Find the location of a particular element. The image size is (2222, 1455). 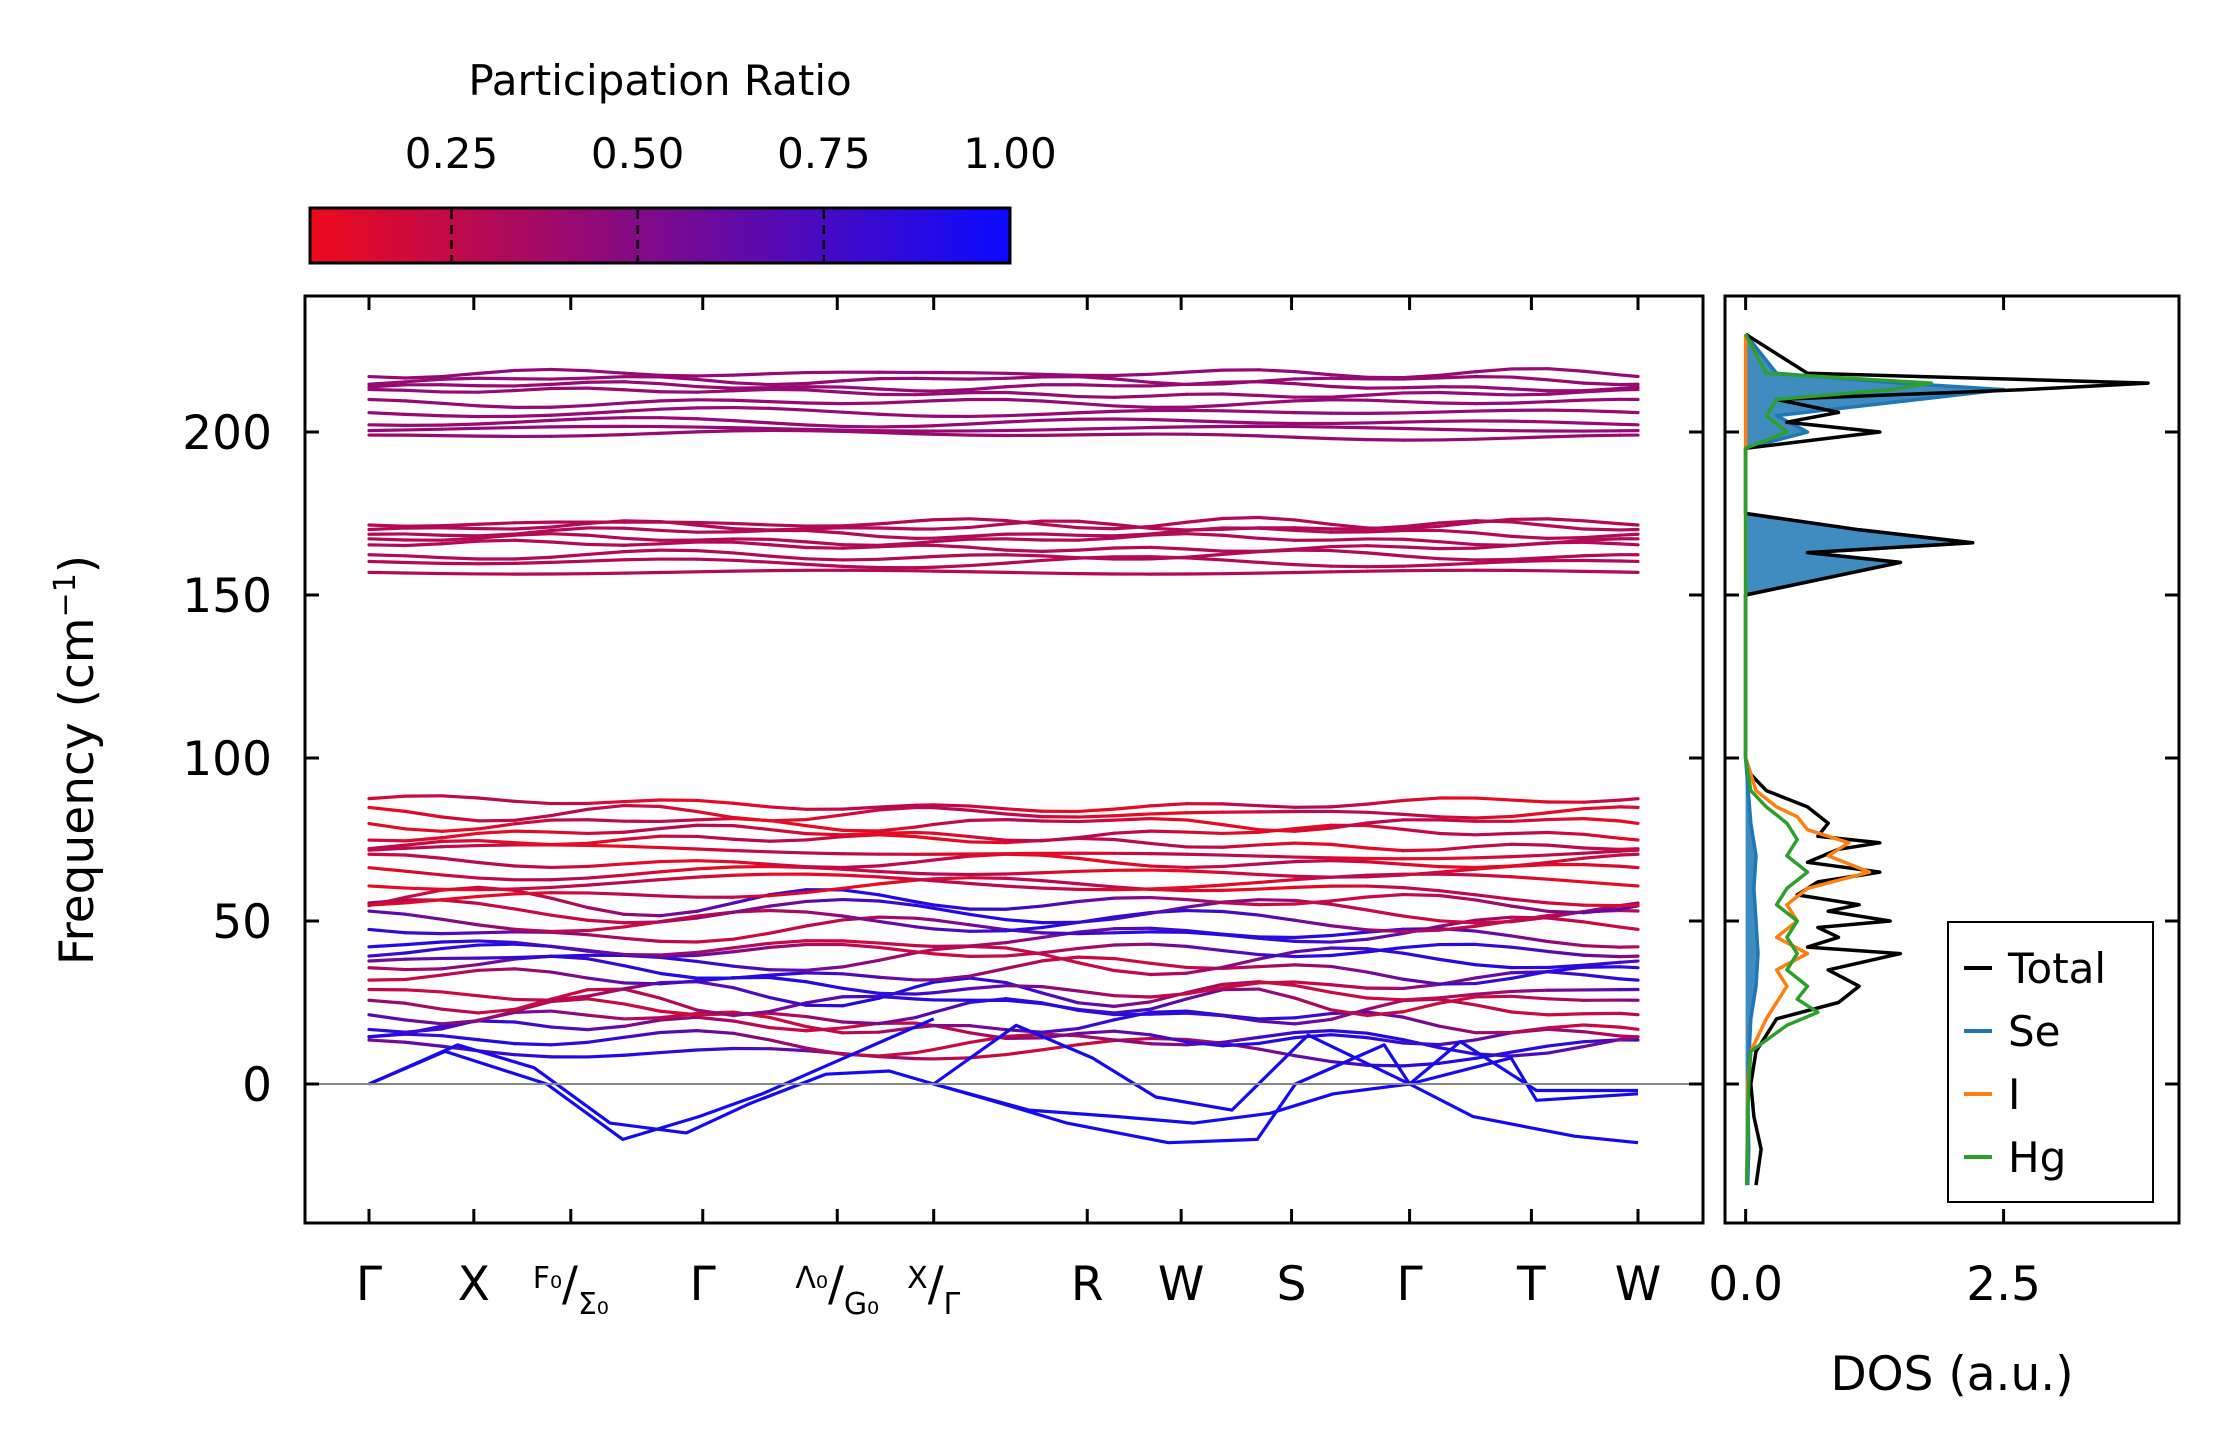

legend-label: Hg is located at coordinates (2037, 1157).